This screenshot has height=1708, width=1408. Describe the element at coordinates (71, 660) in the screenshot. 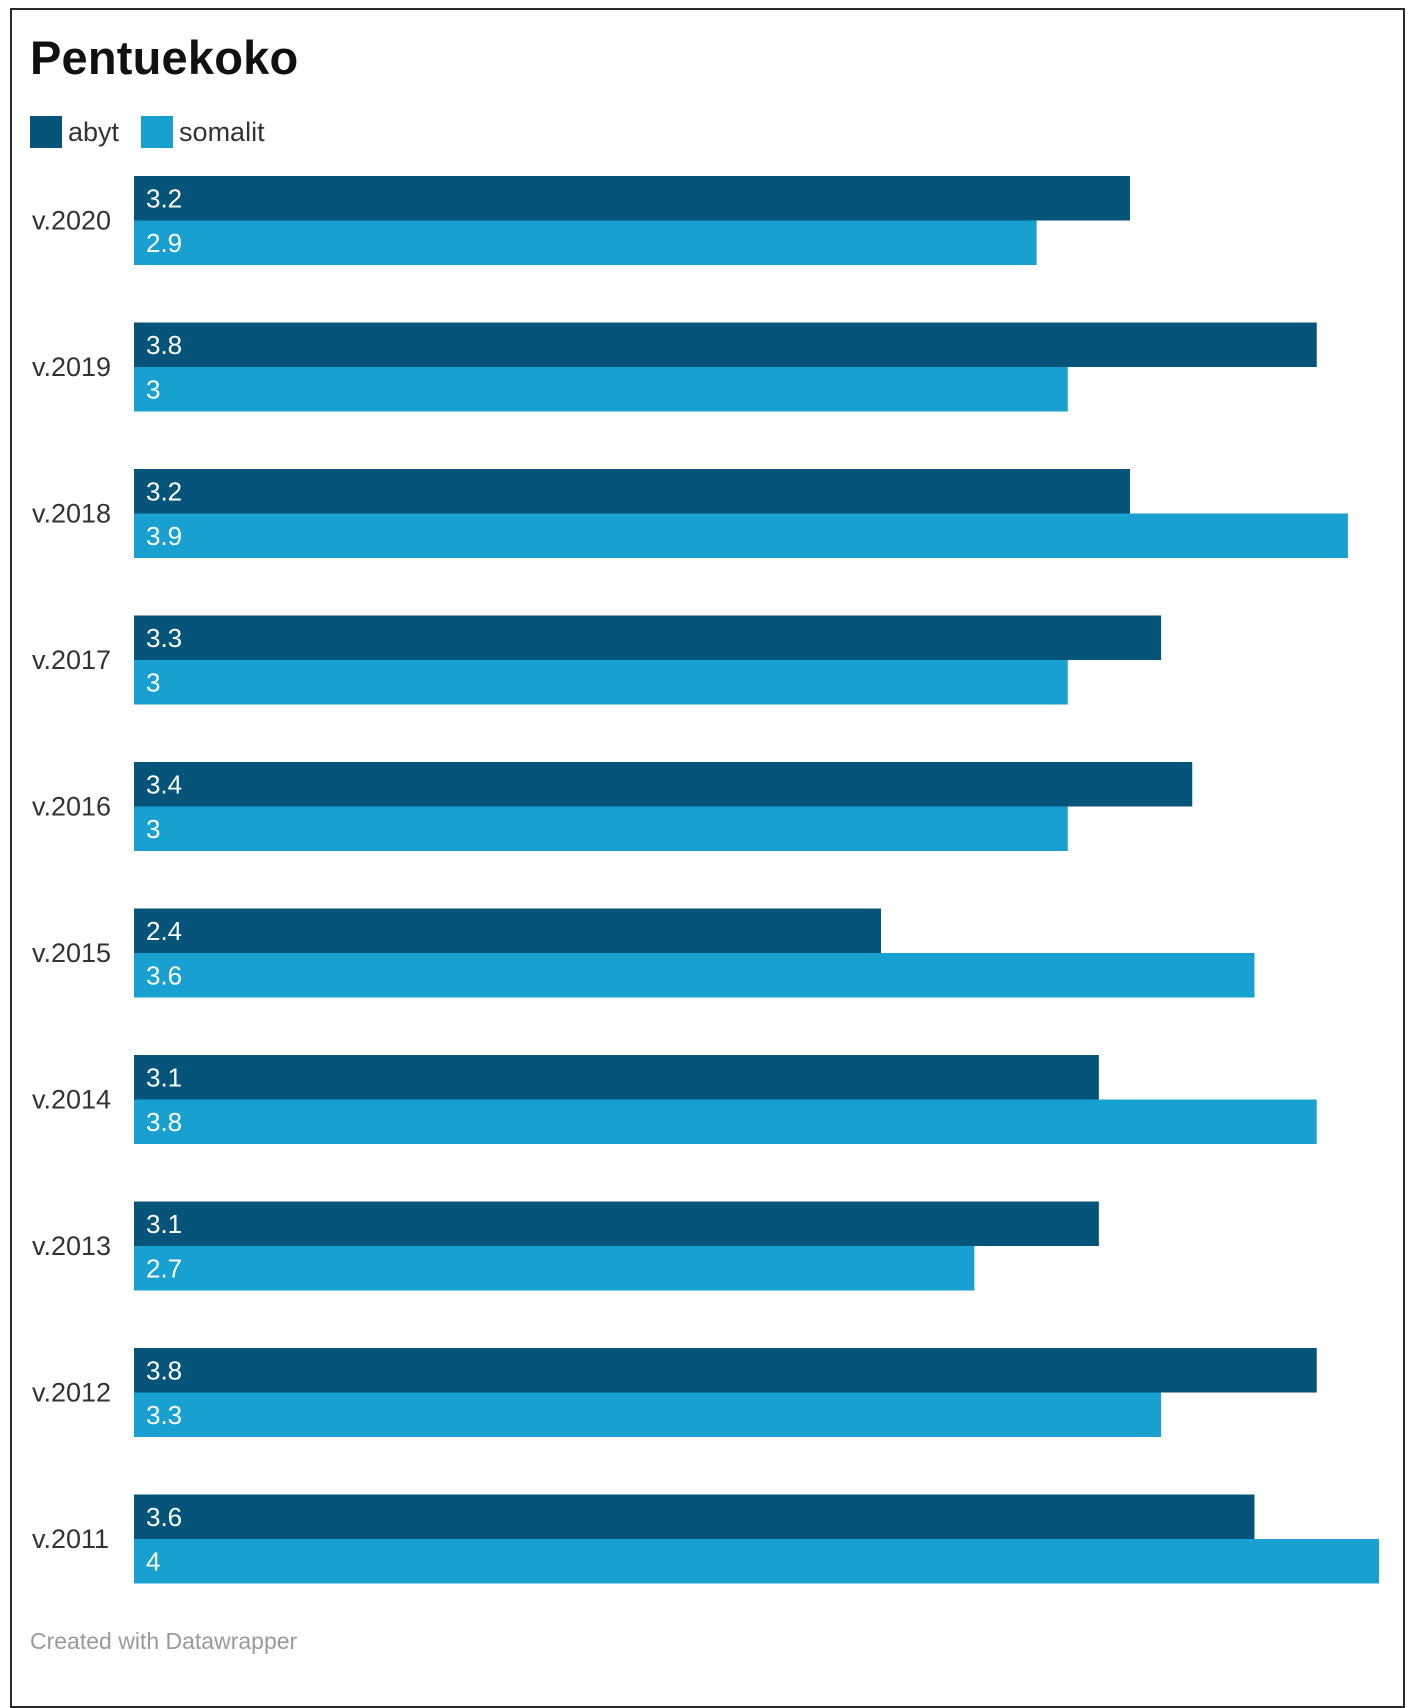

I see `category-label: v.2017` at that location.